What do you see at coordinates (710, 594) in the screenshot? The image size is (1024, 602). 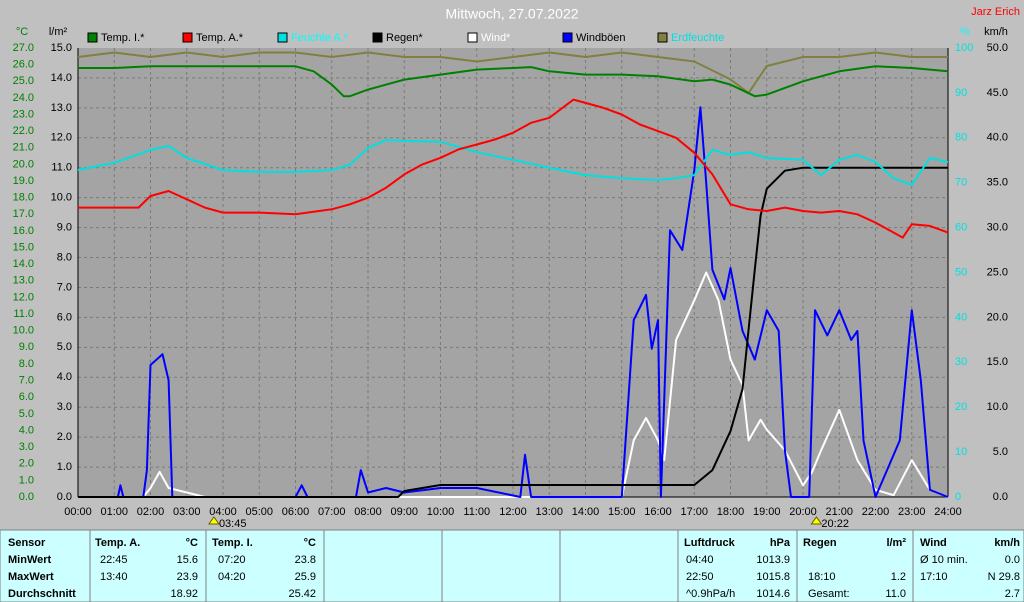 I see `table-cell: ^0.9hPa/h` at bounding box center [710, 594].